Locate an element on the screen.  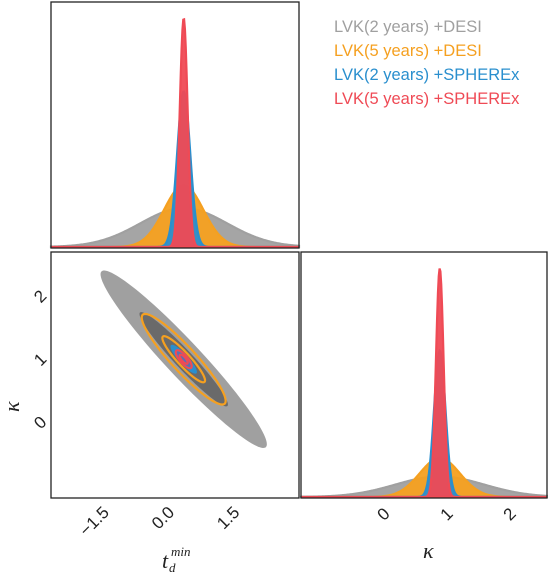
x-tick-t-0: −1.5 is located at coordinates (94, 521).